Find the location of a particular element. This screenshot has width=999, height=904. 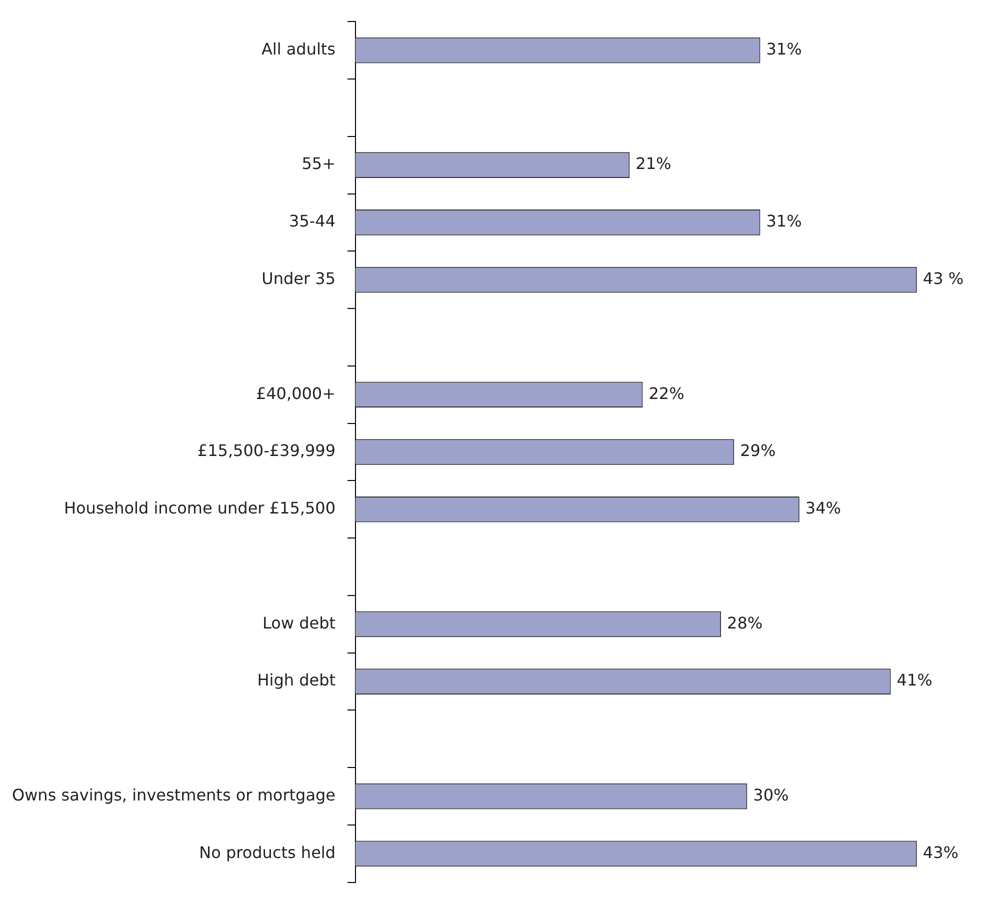

y-tick-label: £15,500-£39,999 is located at coordinates (266, 450).